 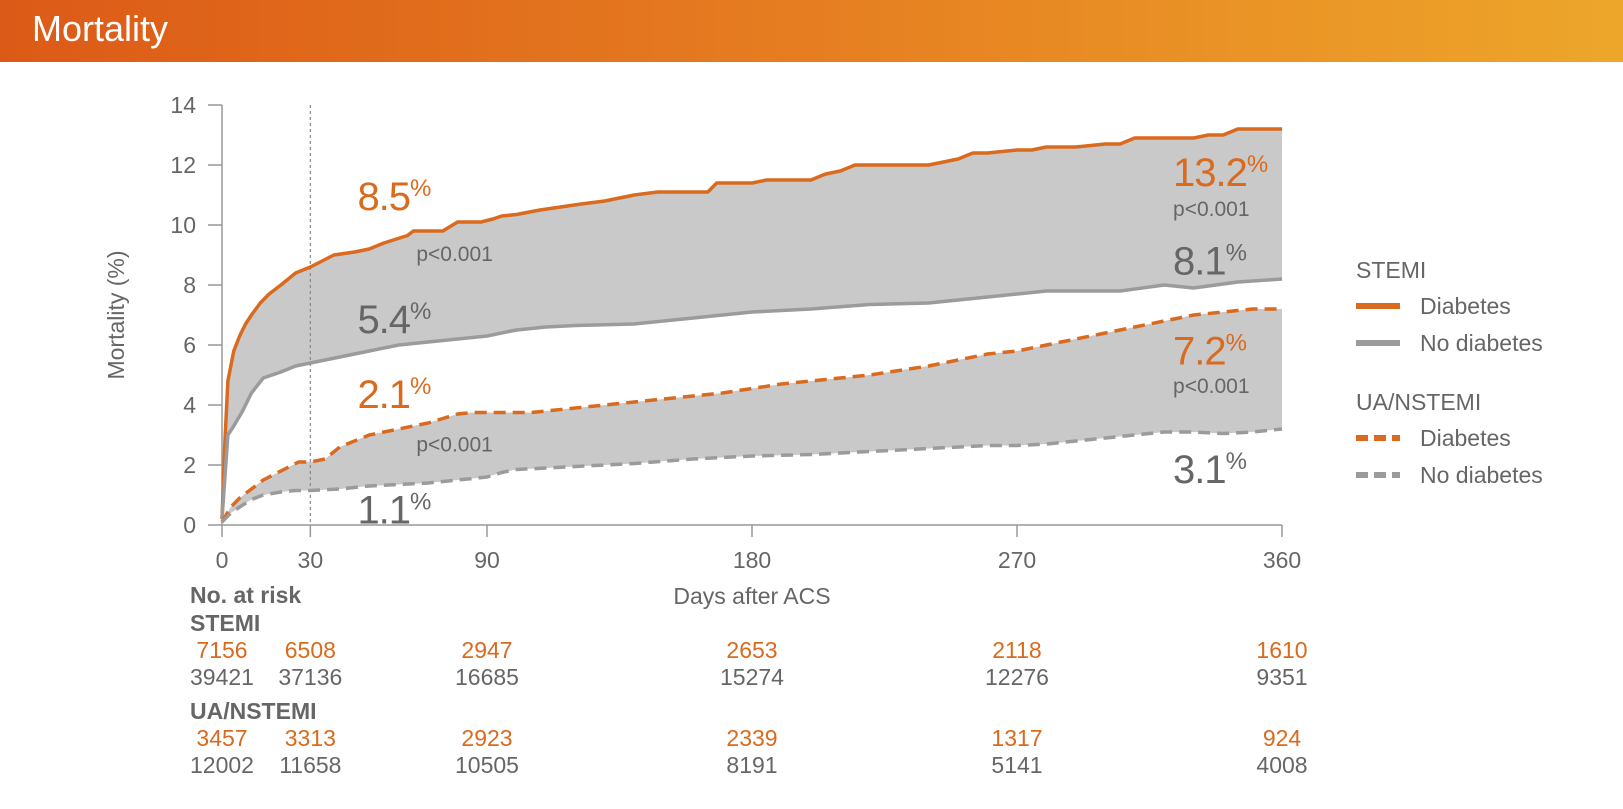 What do you see at coordinates (100, 28) in the screenshot?
I see `page-title: Mortality` at bounding box center [100, 28].